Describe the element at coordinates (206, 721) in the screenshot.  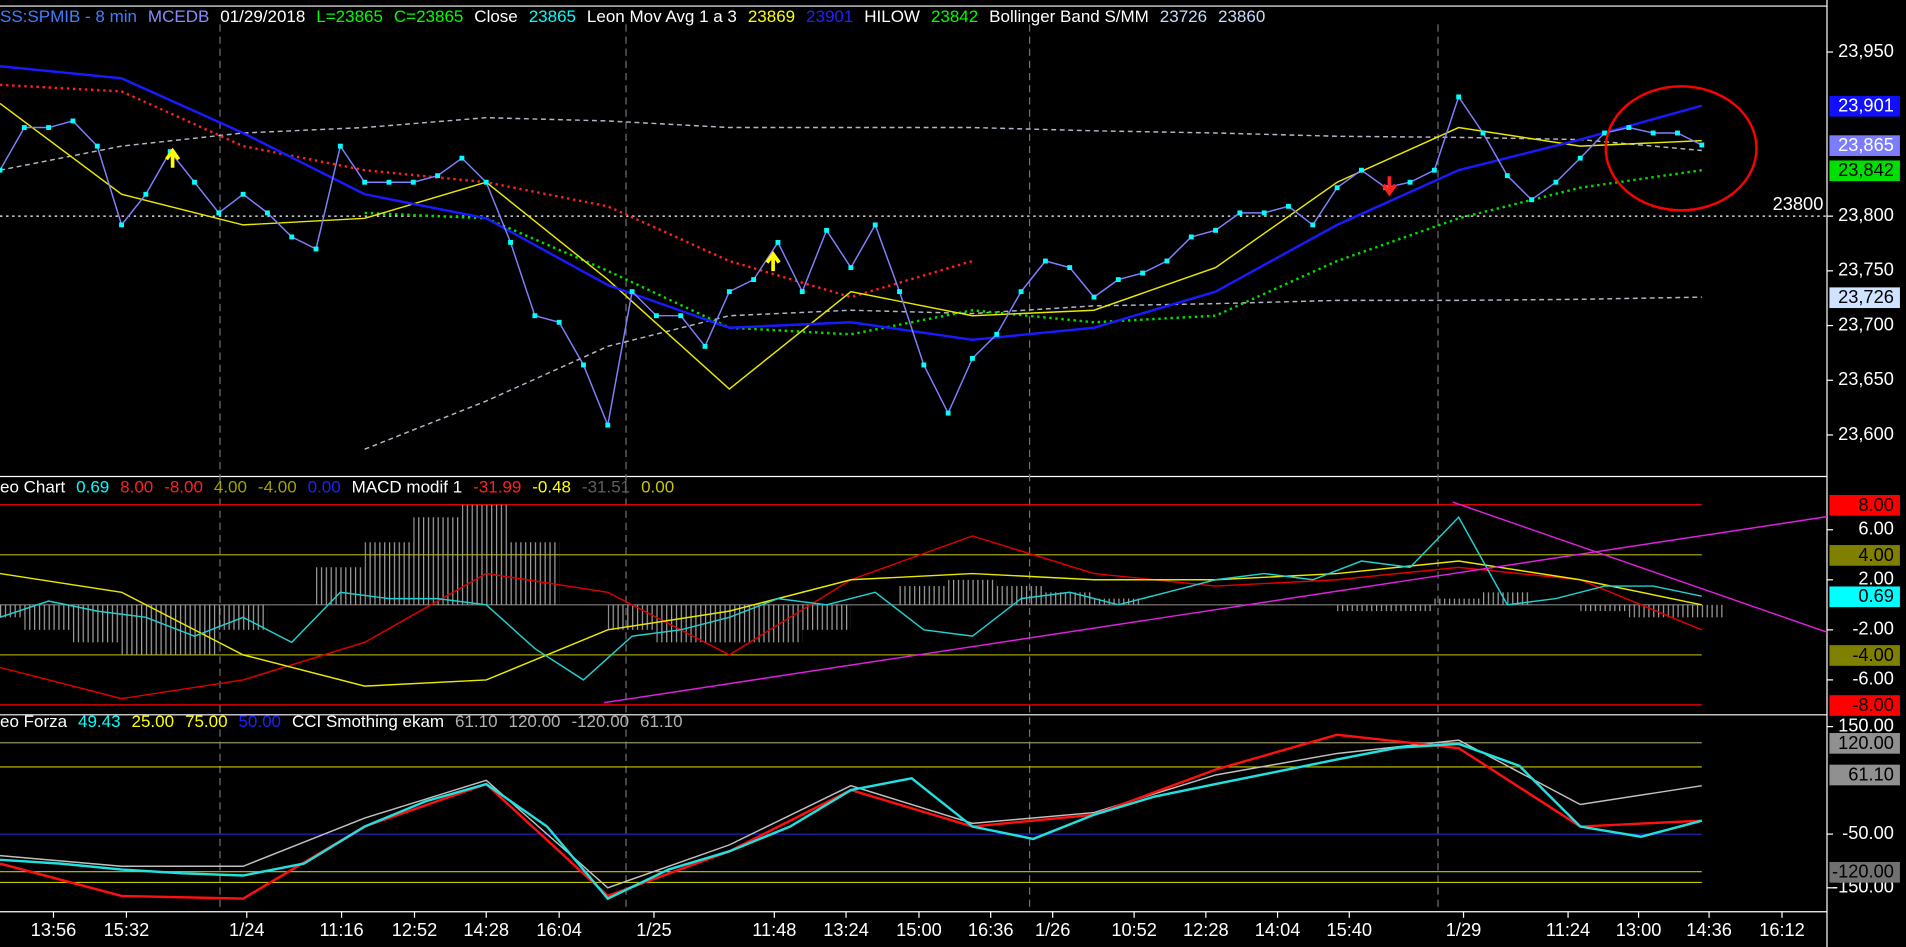
I see `header-item: 75.00` at that location.